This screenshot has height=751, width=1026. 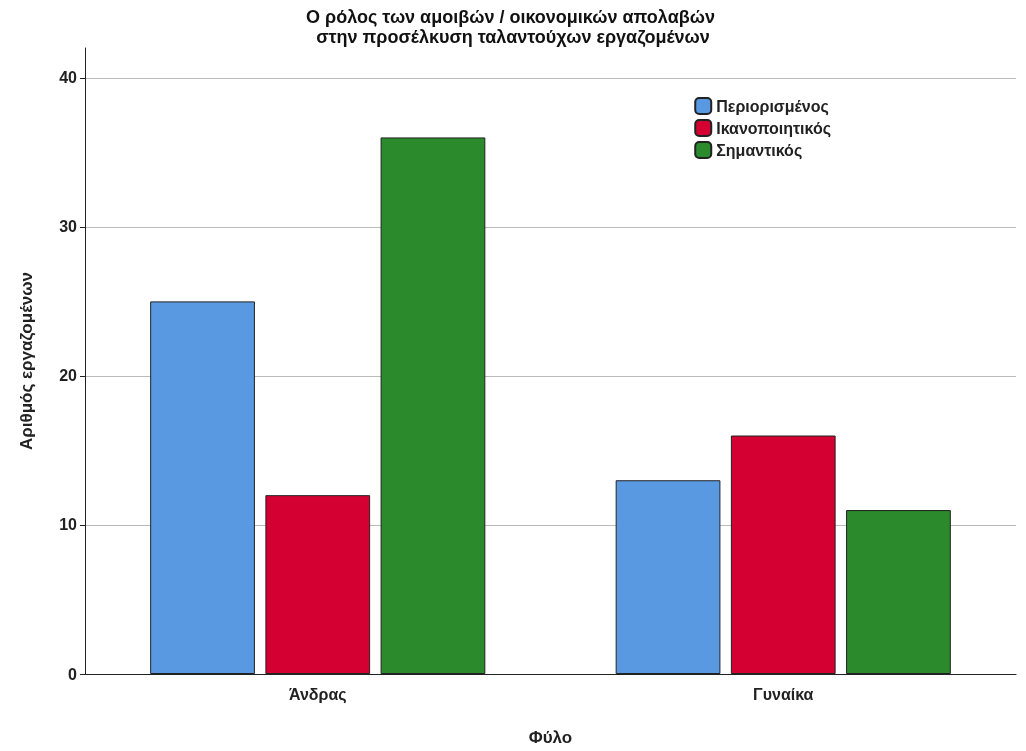 What do you see at coordinates (68, 78) in the screenshot?
I see `y-tick-label: 40` at bounding box center [68, 78].